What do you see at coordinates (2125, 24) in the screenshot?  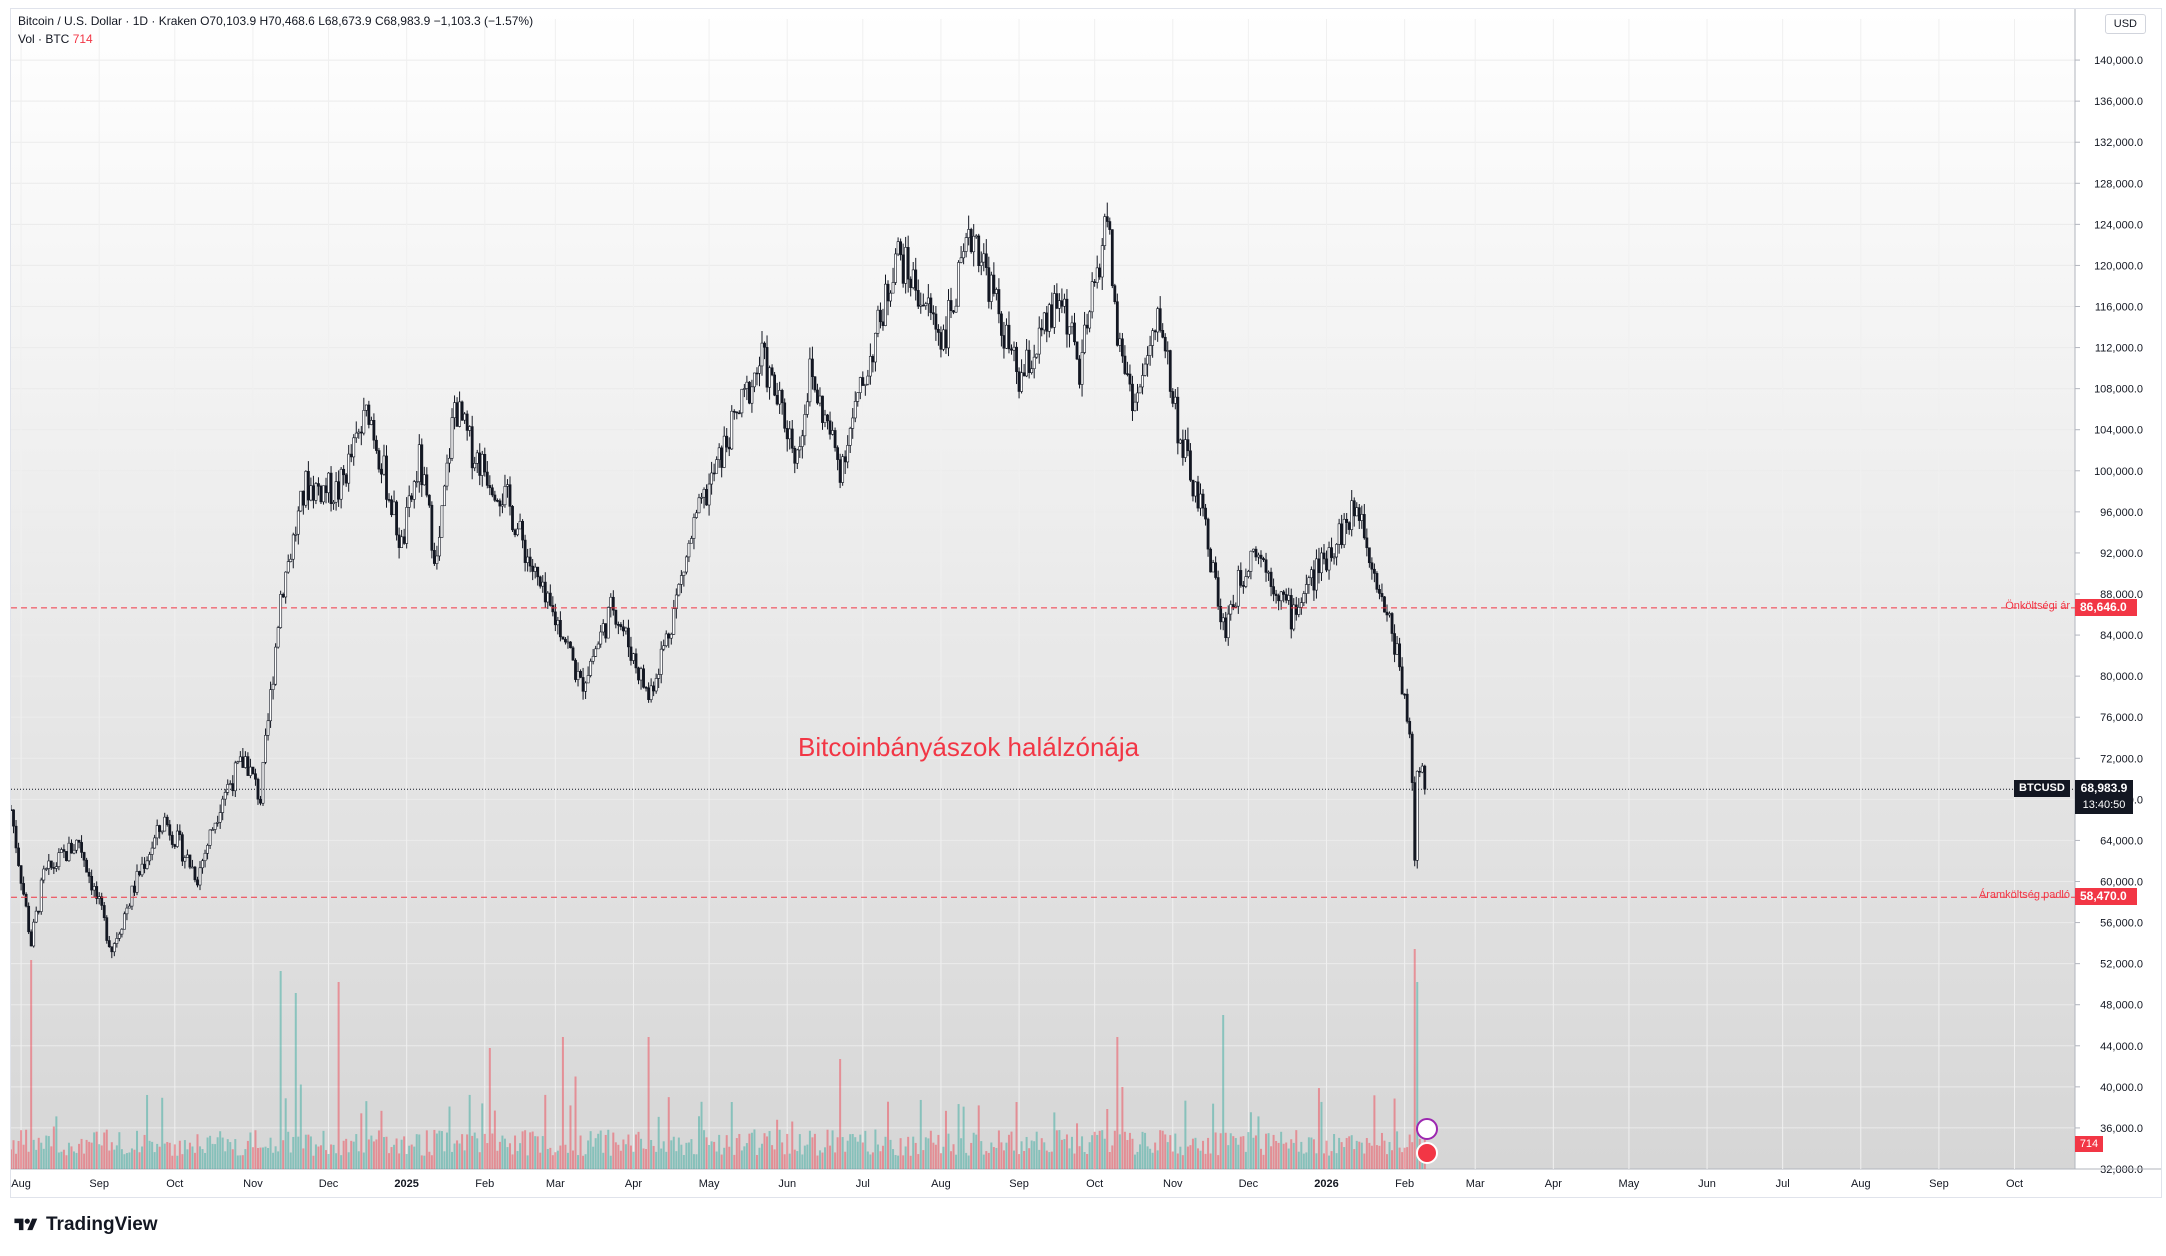 I see `currency-button: USD` at bounding box center [2125, 24].